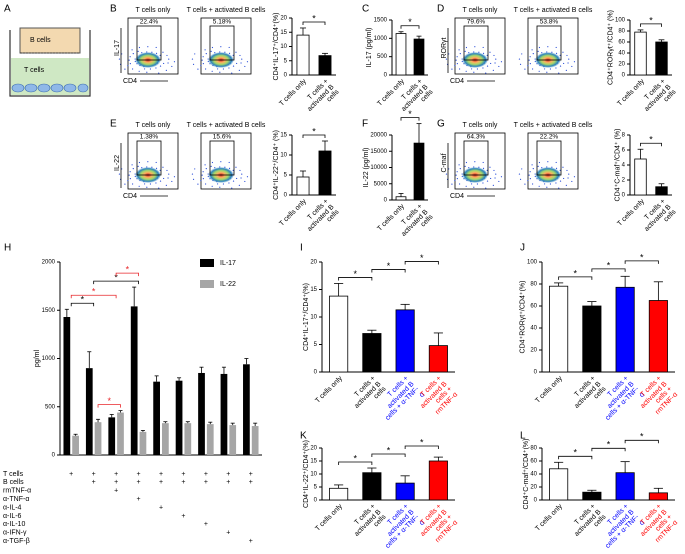 The width and height of the screenshot is (685, 554). What do you see at coordinates (532, 263) in the screenshot?
I see `y-tick-label: 100` at bounding box center [532, 263].